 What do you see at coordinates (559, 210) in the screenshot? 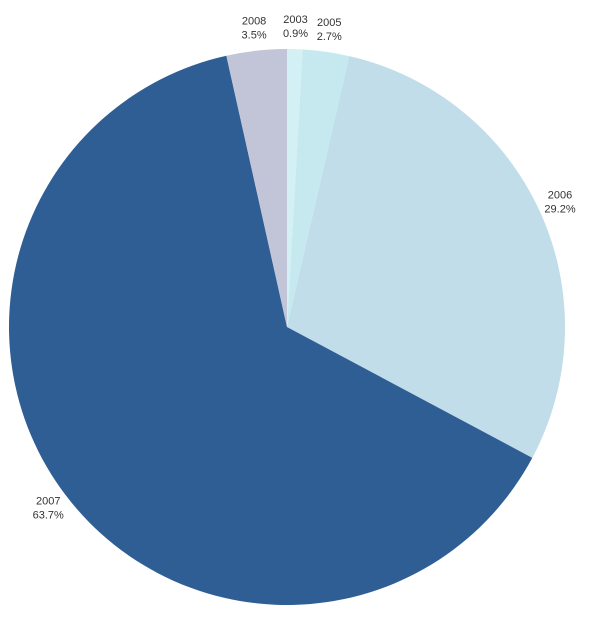
I see `slice-value: 29.2%` at bounding box center [559, 210].